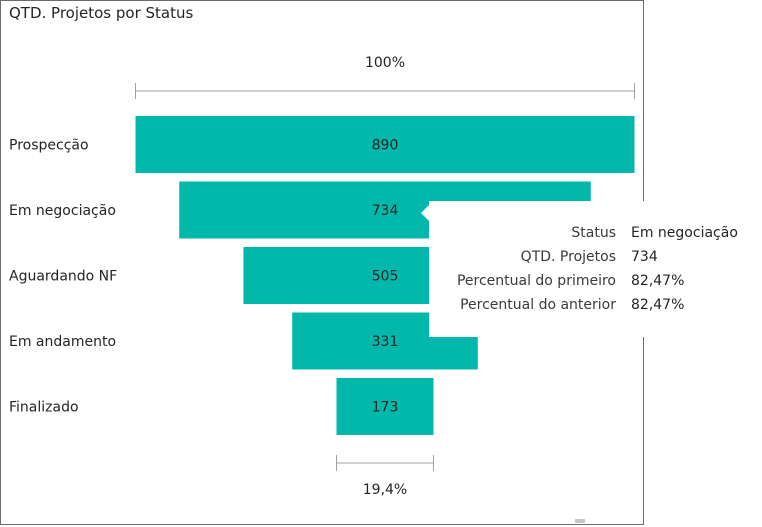  I want to click on tooltip-row-status: Status Em negociação, so click(583, 233).